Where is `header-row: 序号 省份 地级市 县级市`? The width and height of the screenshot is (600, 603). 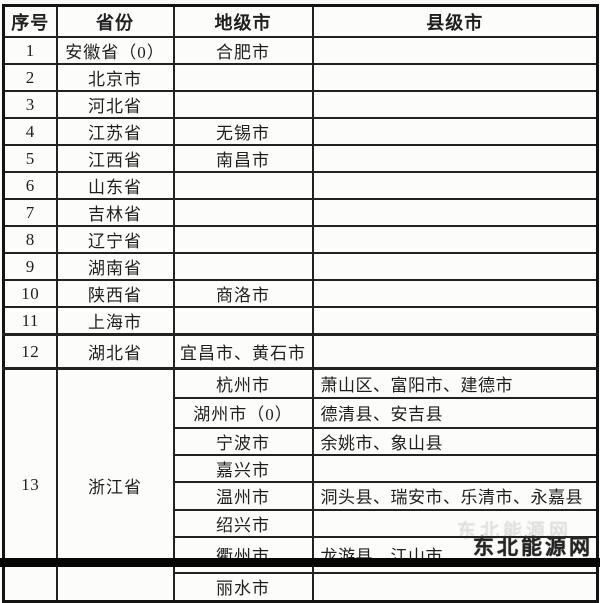
header-row: 序号 省份 地级市 县级市 is located at coordinates (300, 21).